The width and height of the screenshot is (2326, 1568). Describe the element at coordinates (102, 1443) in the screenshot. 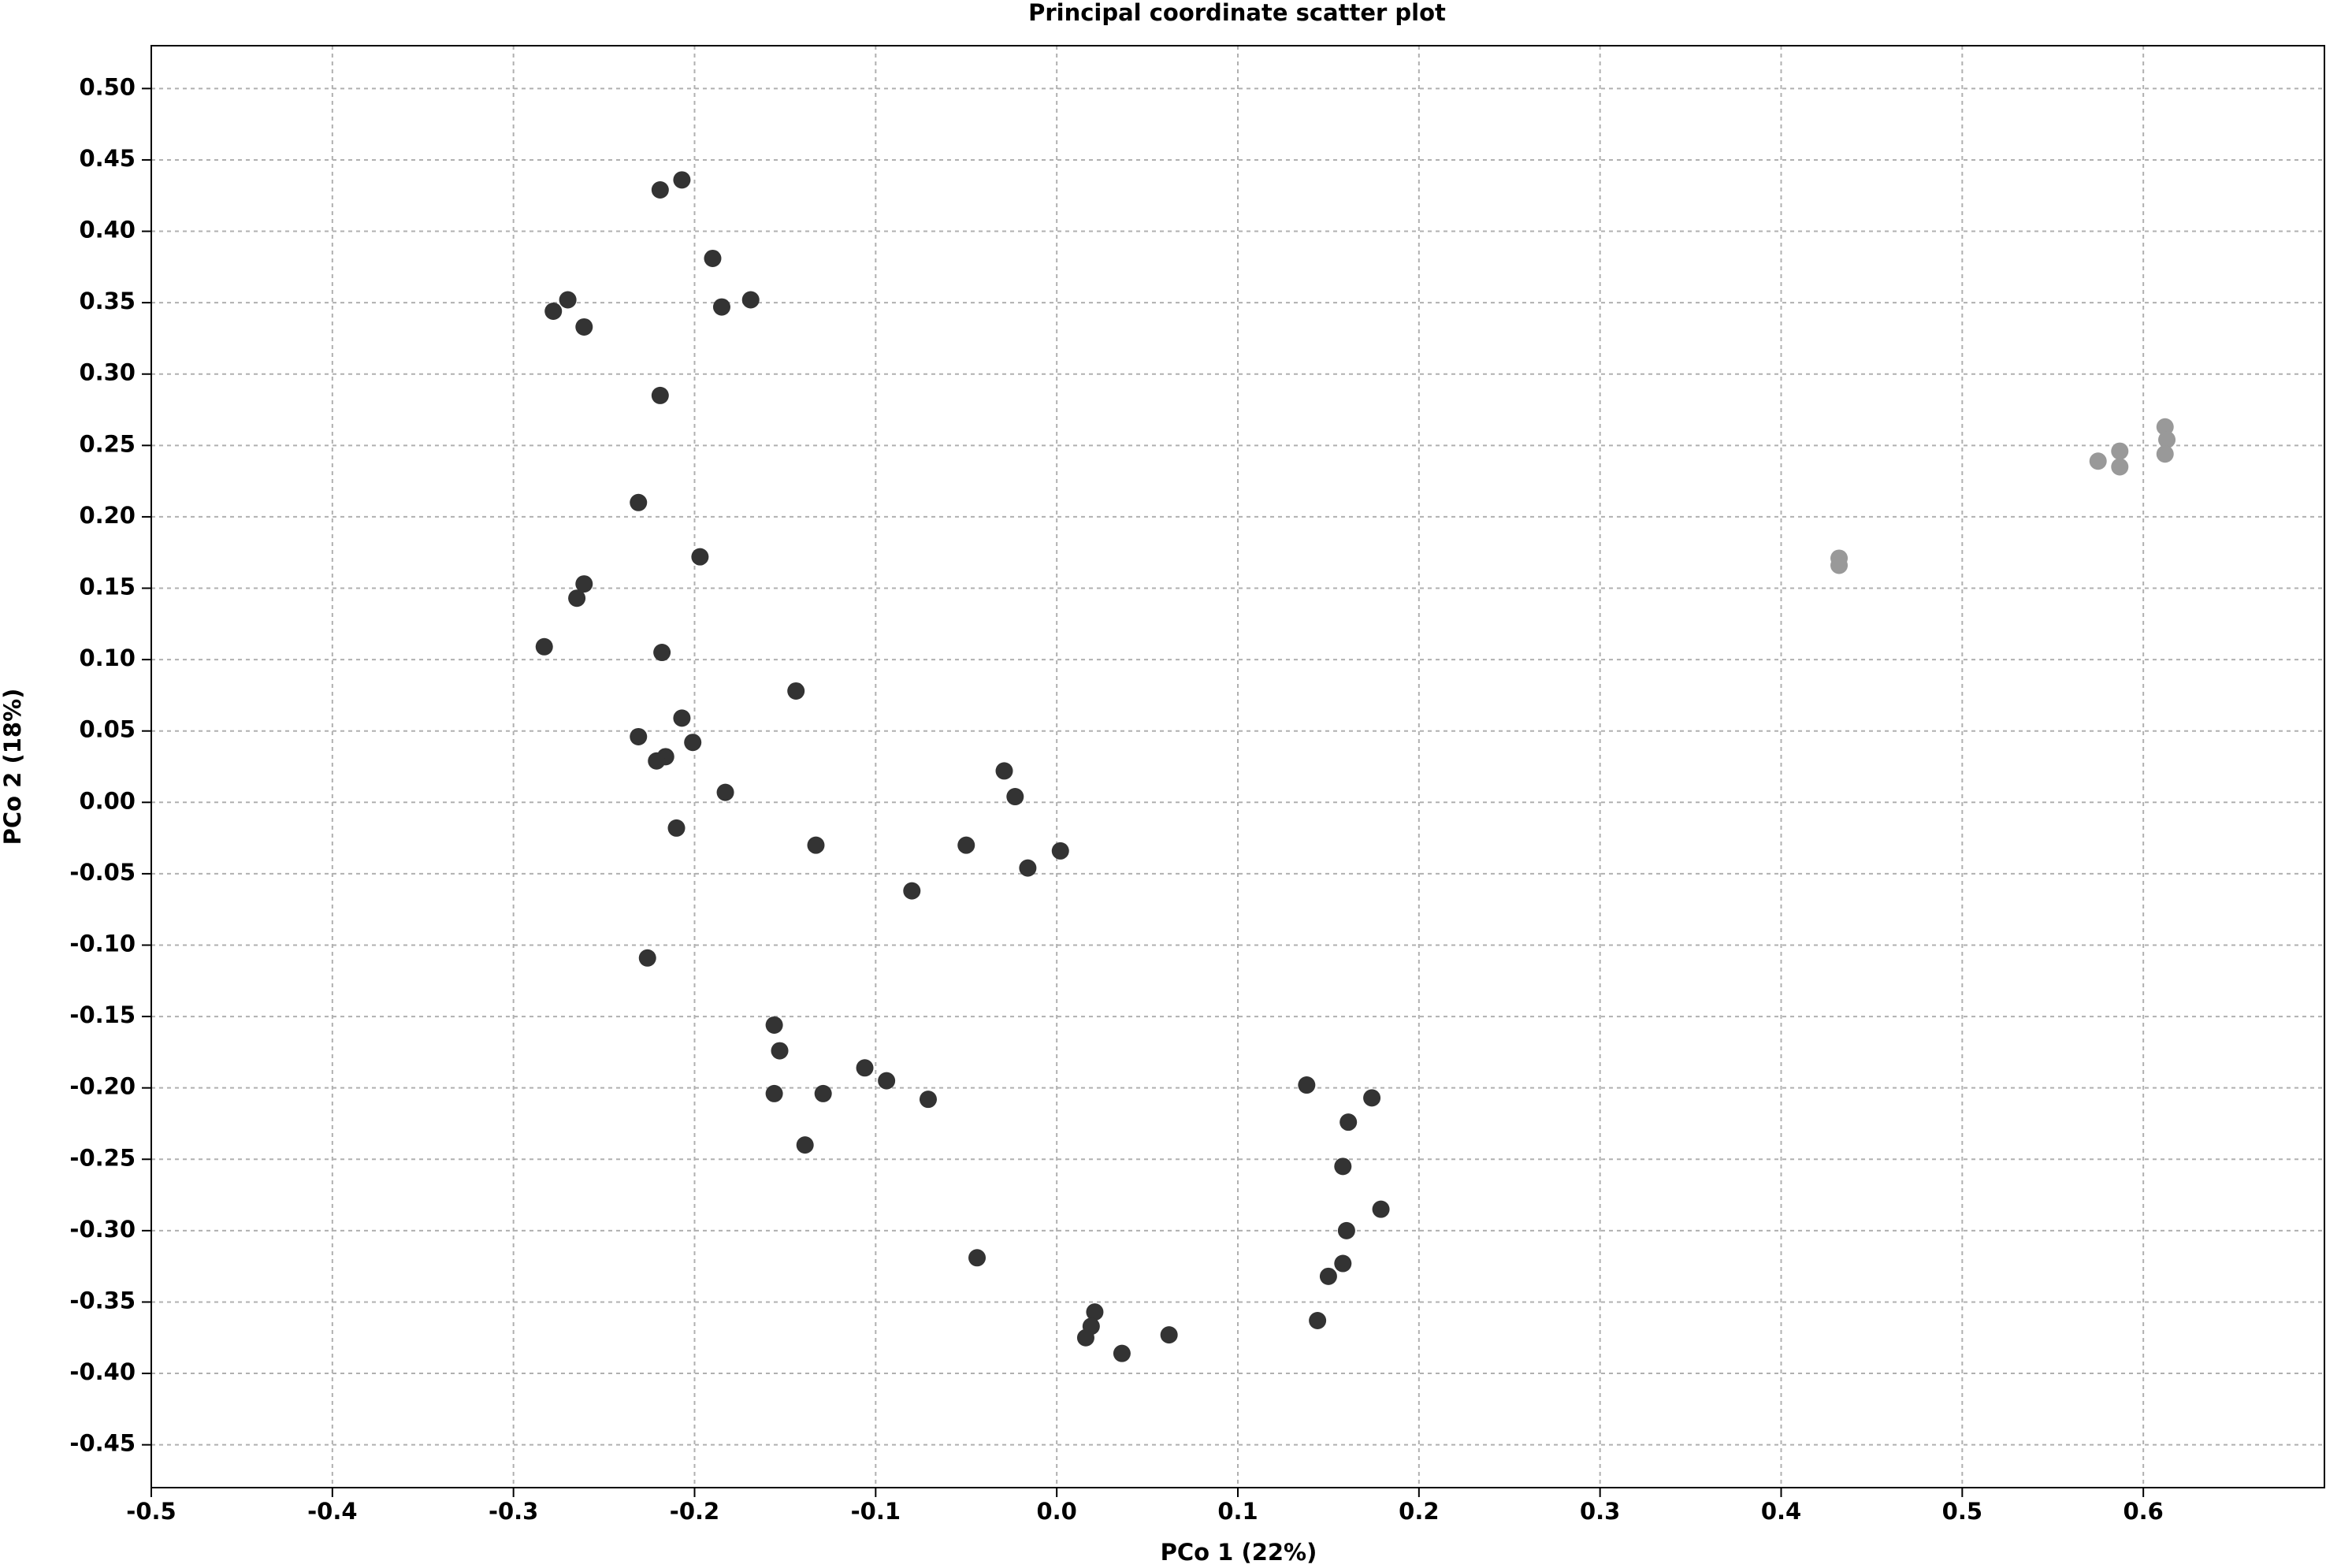

I see `y-tick-label: -0.45` at that location.